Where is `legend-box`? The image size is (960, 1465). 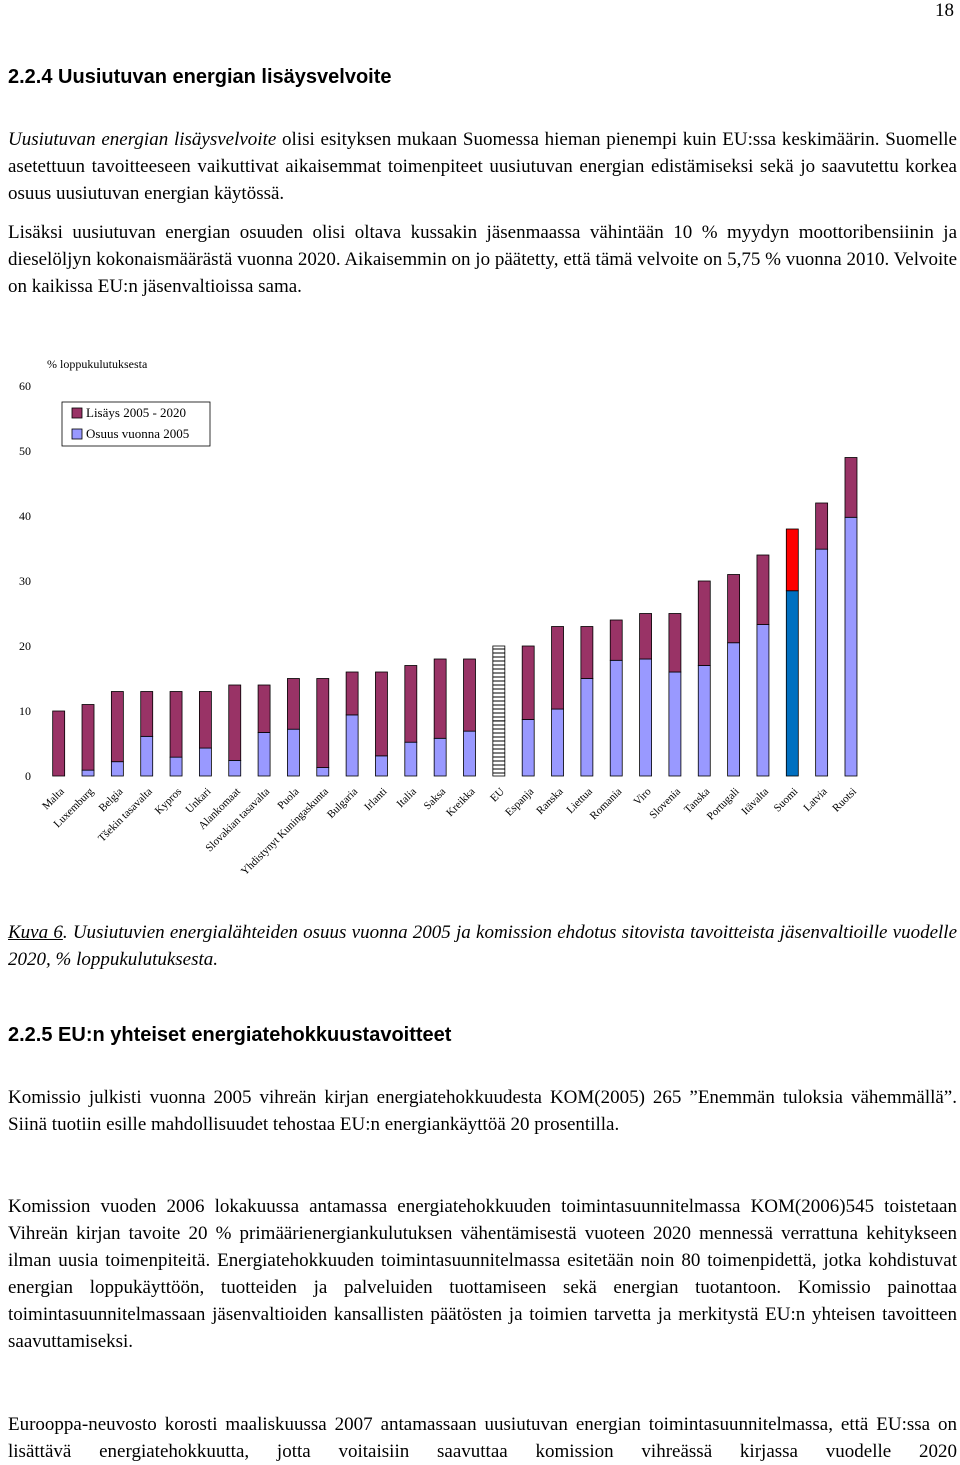 legend-box is located at coordinates (136, 424).